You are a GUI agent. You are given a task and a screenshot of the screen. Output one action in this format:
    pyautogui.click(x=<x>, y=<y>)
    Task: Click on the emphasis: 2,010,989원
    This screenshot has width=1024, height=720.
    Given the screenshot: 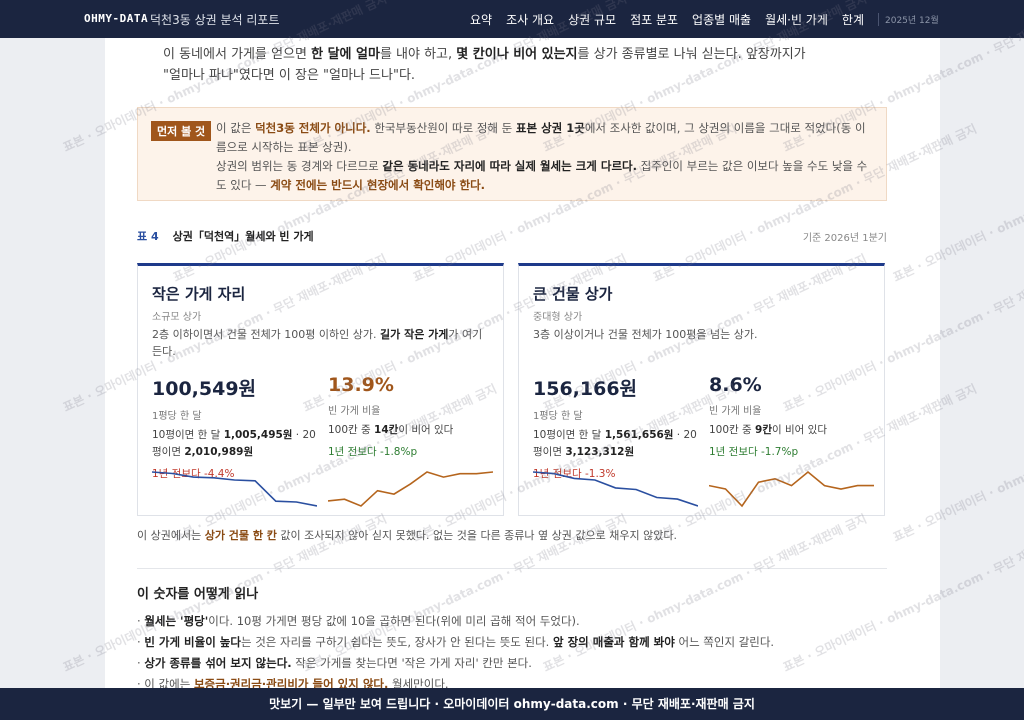 What is the action you would take?
    pyautogui.click(x=219, y=452)
    